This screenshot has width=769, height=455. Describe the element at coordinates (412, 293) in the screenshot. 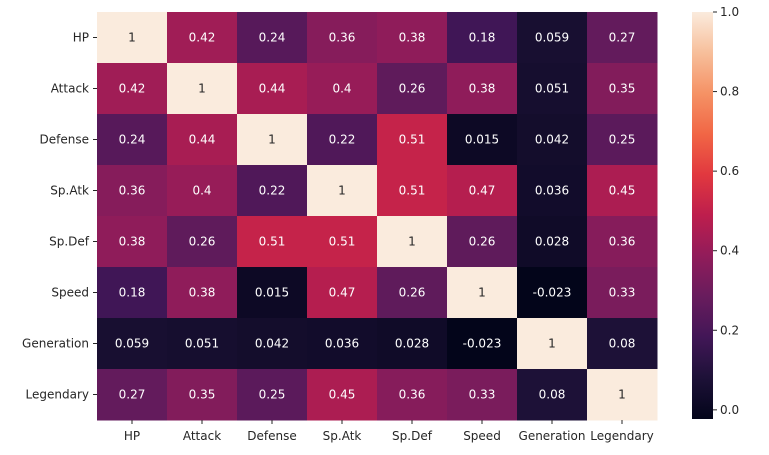

I see `cell-value-label: 0.26` at that location.